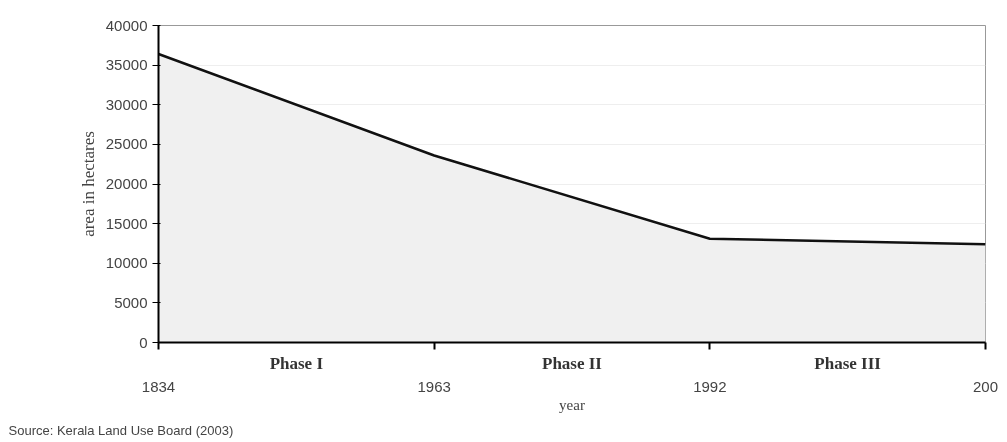  What do you see at coordinates (126, 263) in the screenshot?
I see `y-tick-label: 10000` at bounding box center [126, 263].